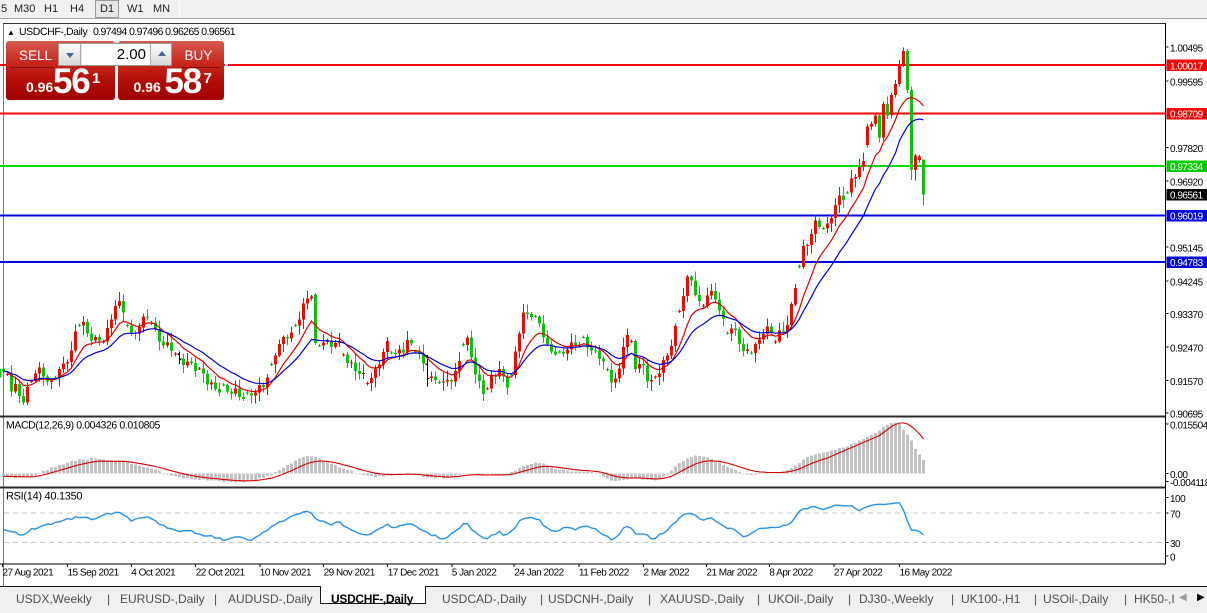 The image size is (1207, 613). I want to click on svg-text: 0.99595, so click(1187, 83).